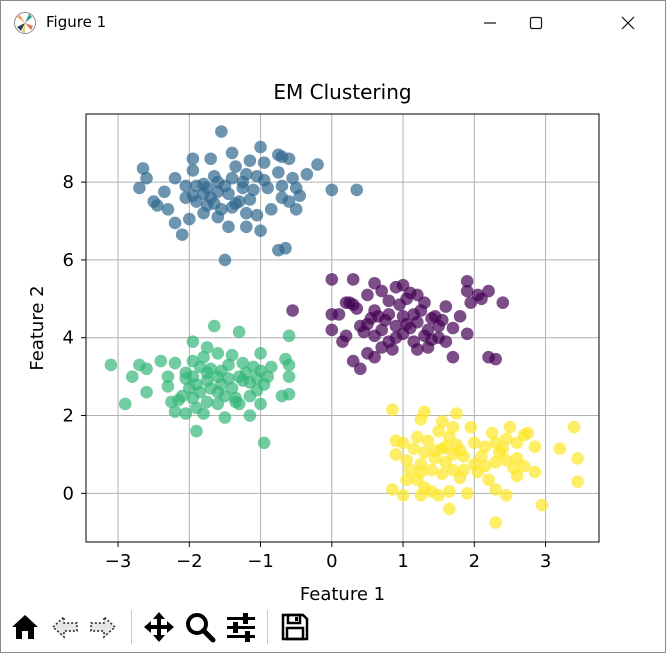 This screenshot has height=653, width=666. I want to click on save-button, so click(295, 627).